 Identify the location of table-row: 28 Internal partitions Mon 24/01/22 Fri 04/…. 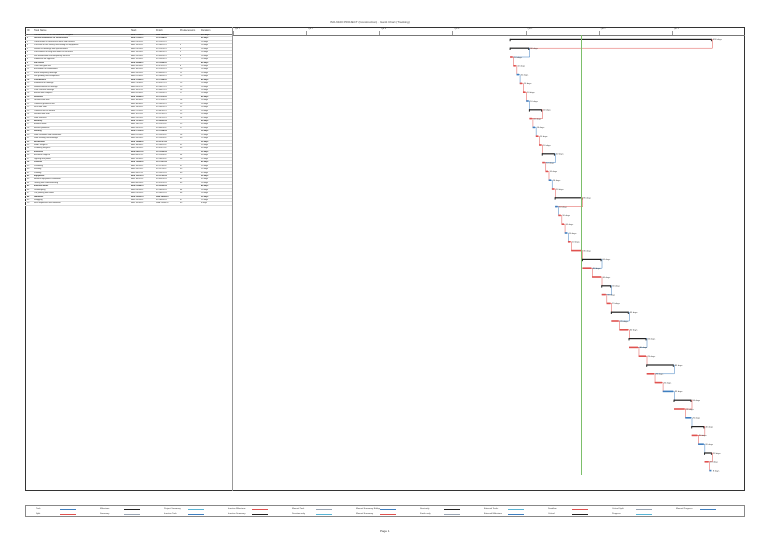
(128, 129).